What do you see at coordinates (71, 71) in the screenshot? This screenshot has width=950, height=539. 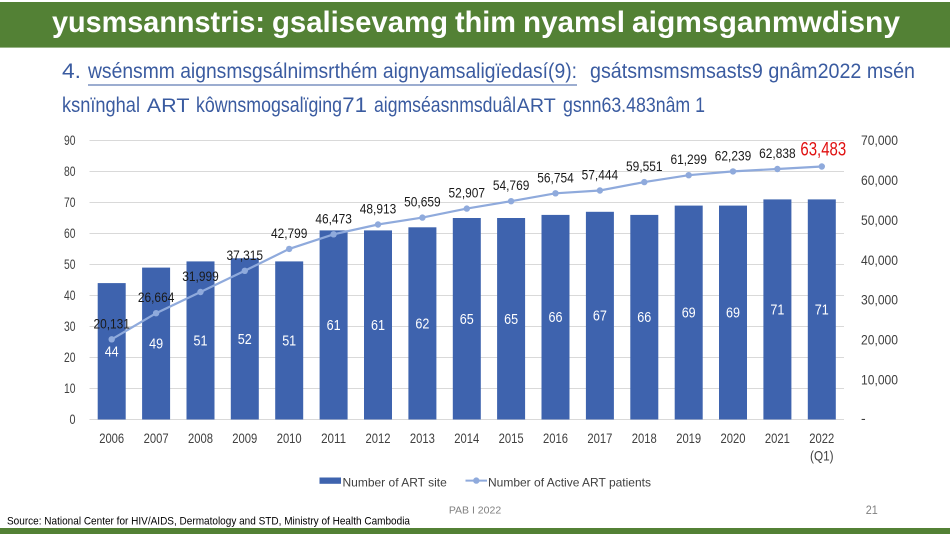 I see `svg-text: 4.` at bounding box center [71, 71].